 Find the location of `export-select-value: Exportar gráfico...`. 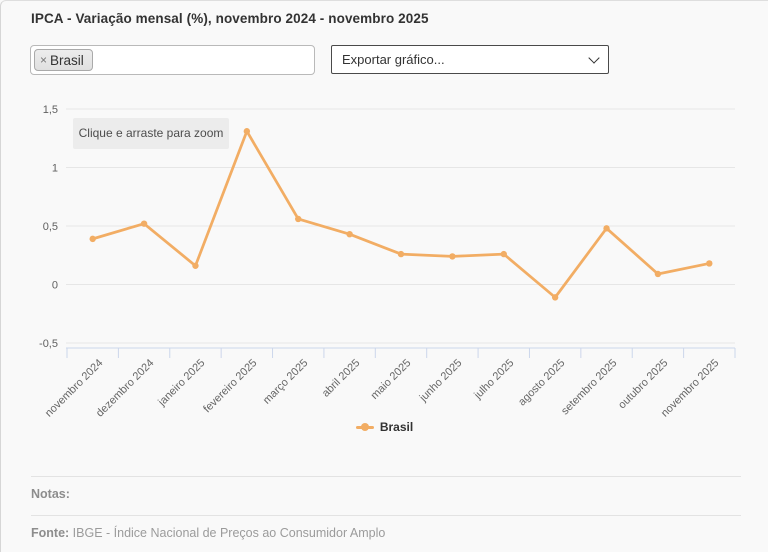

export-select-value: Exportar gráfico... is located at coordinates (393, 59).